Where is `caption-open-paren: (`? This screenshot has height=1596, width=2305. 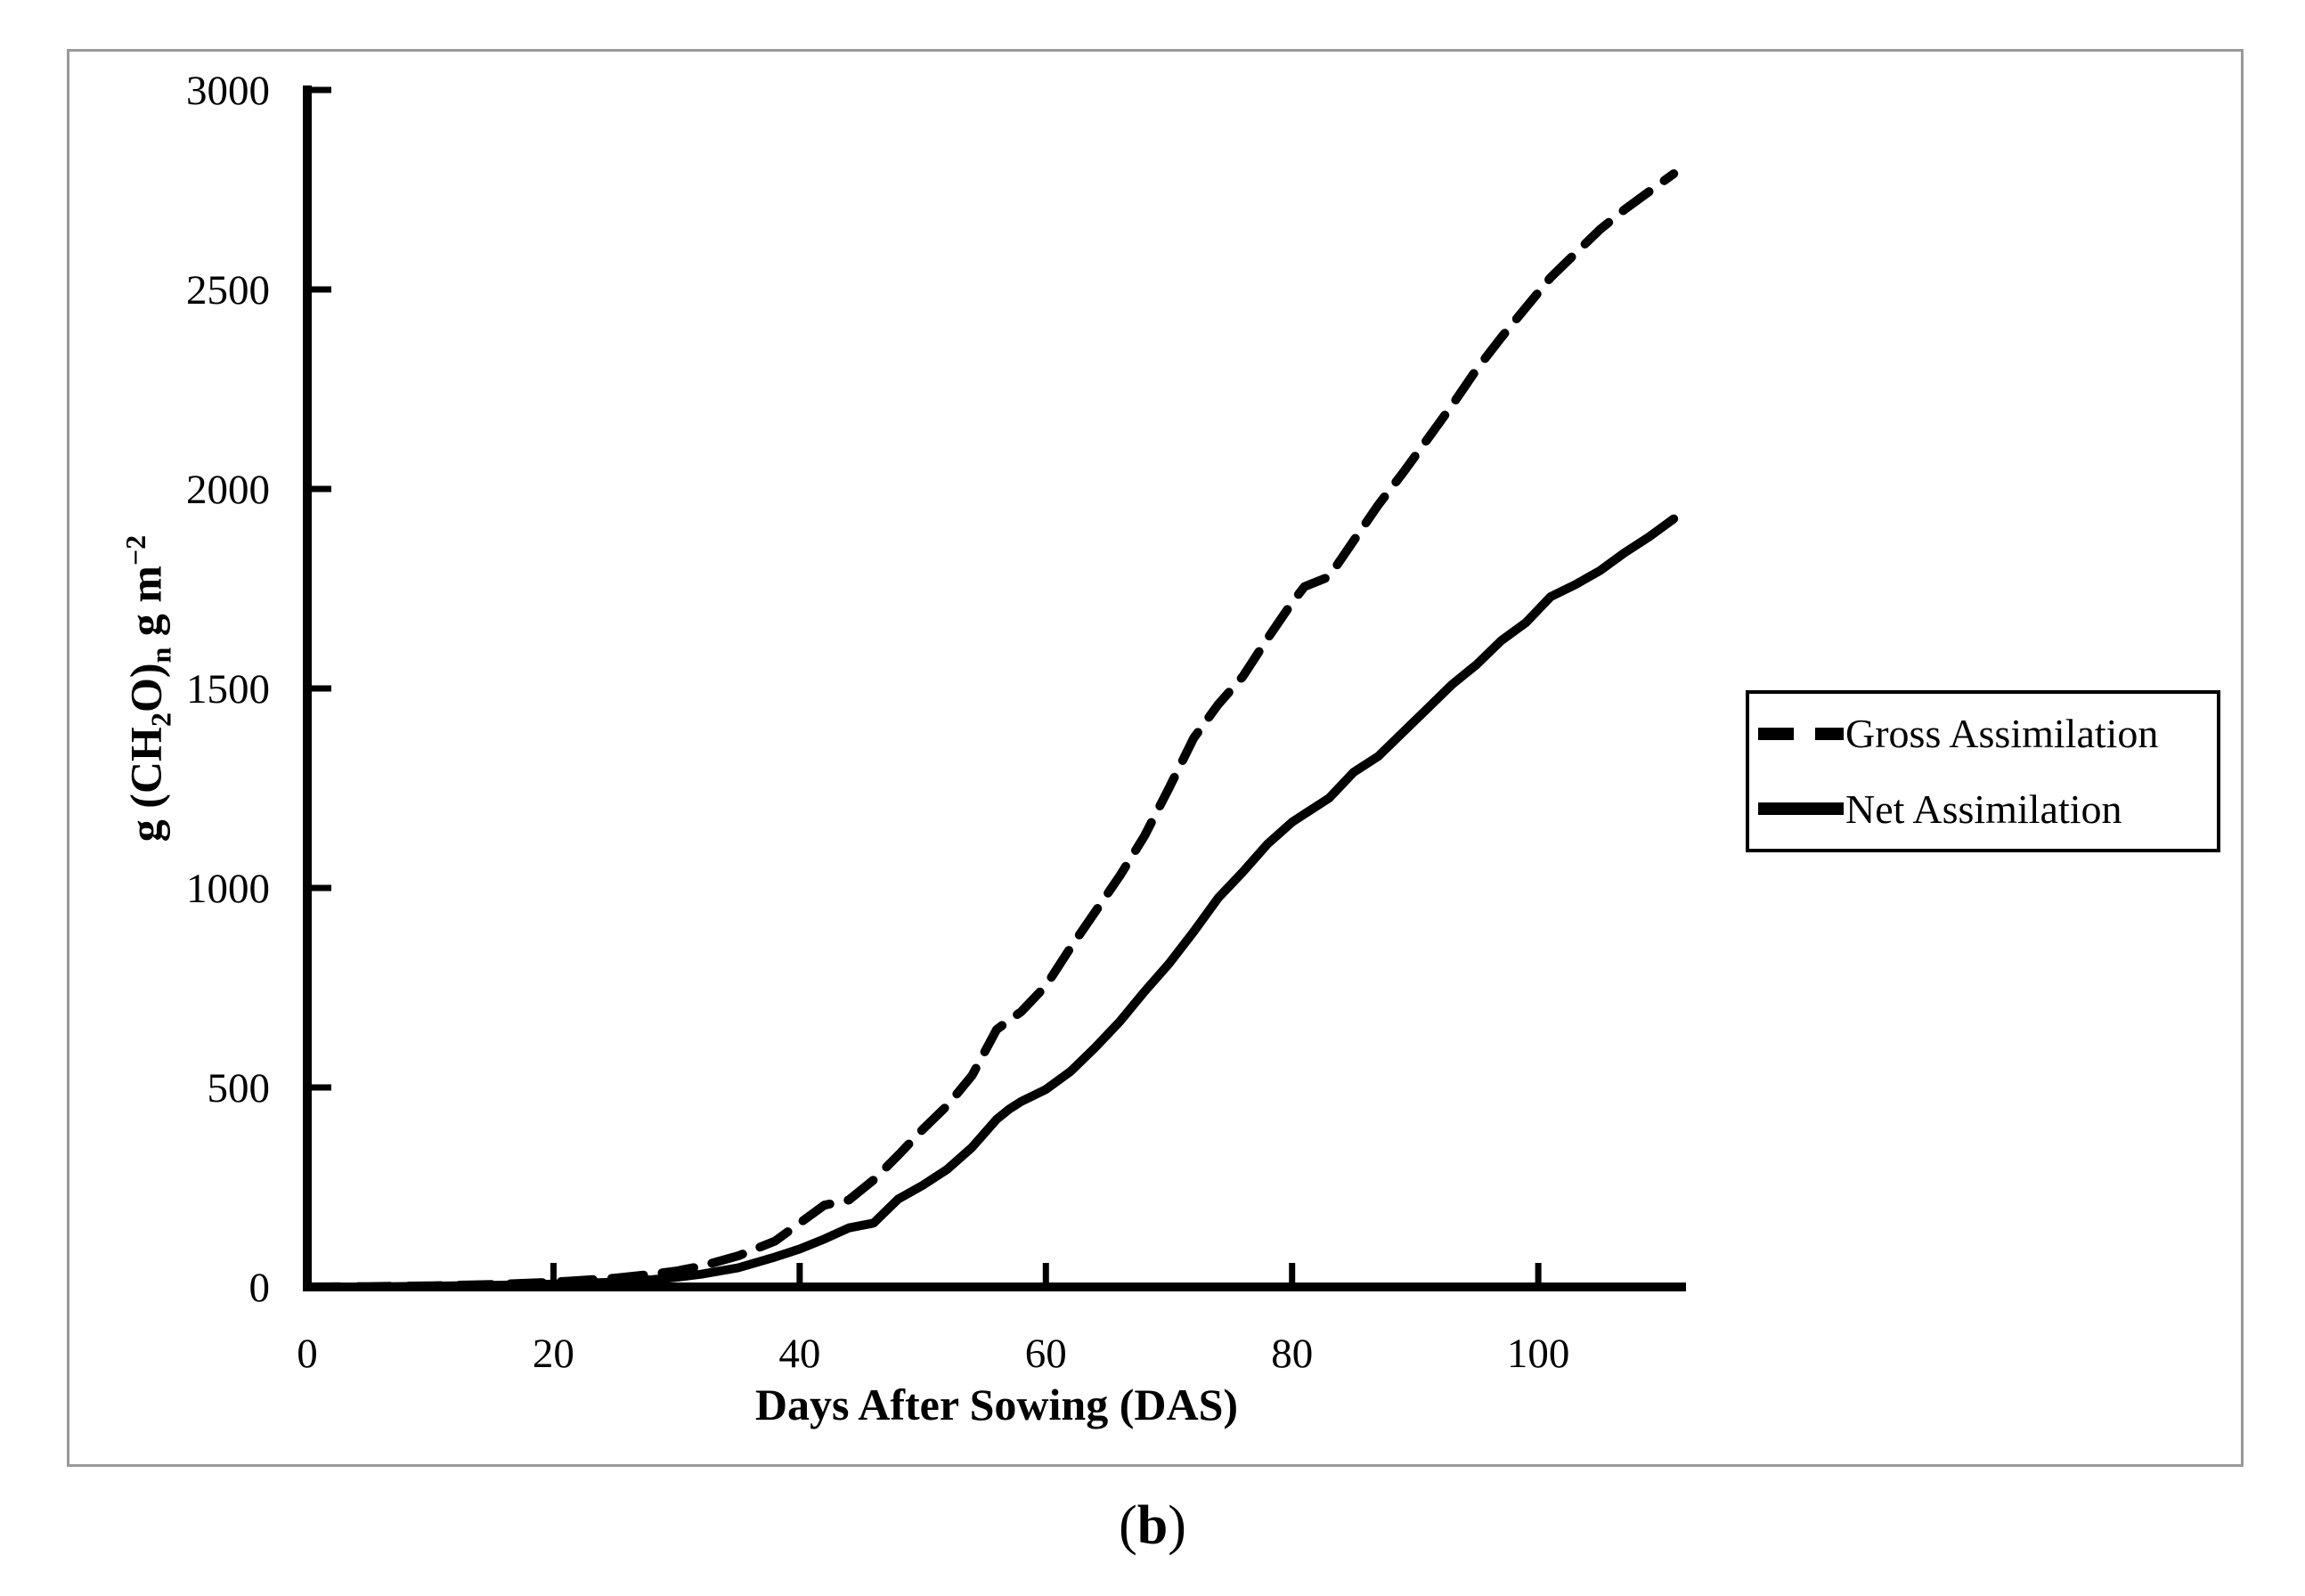 caption-open-paren: ( is located at coordinates (1128, 1525).